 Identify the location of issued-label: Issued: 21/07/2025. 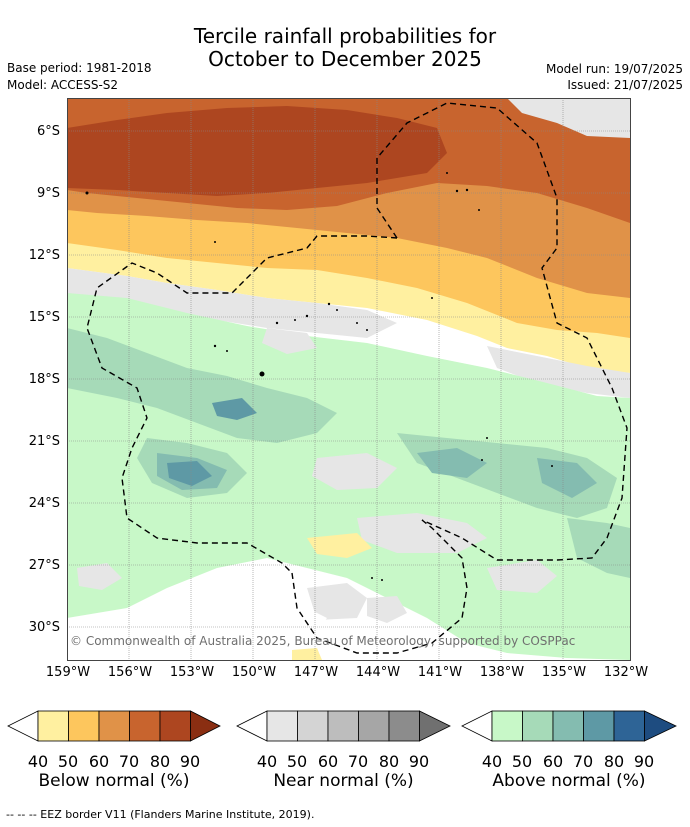
(625, 85).